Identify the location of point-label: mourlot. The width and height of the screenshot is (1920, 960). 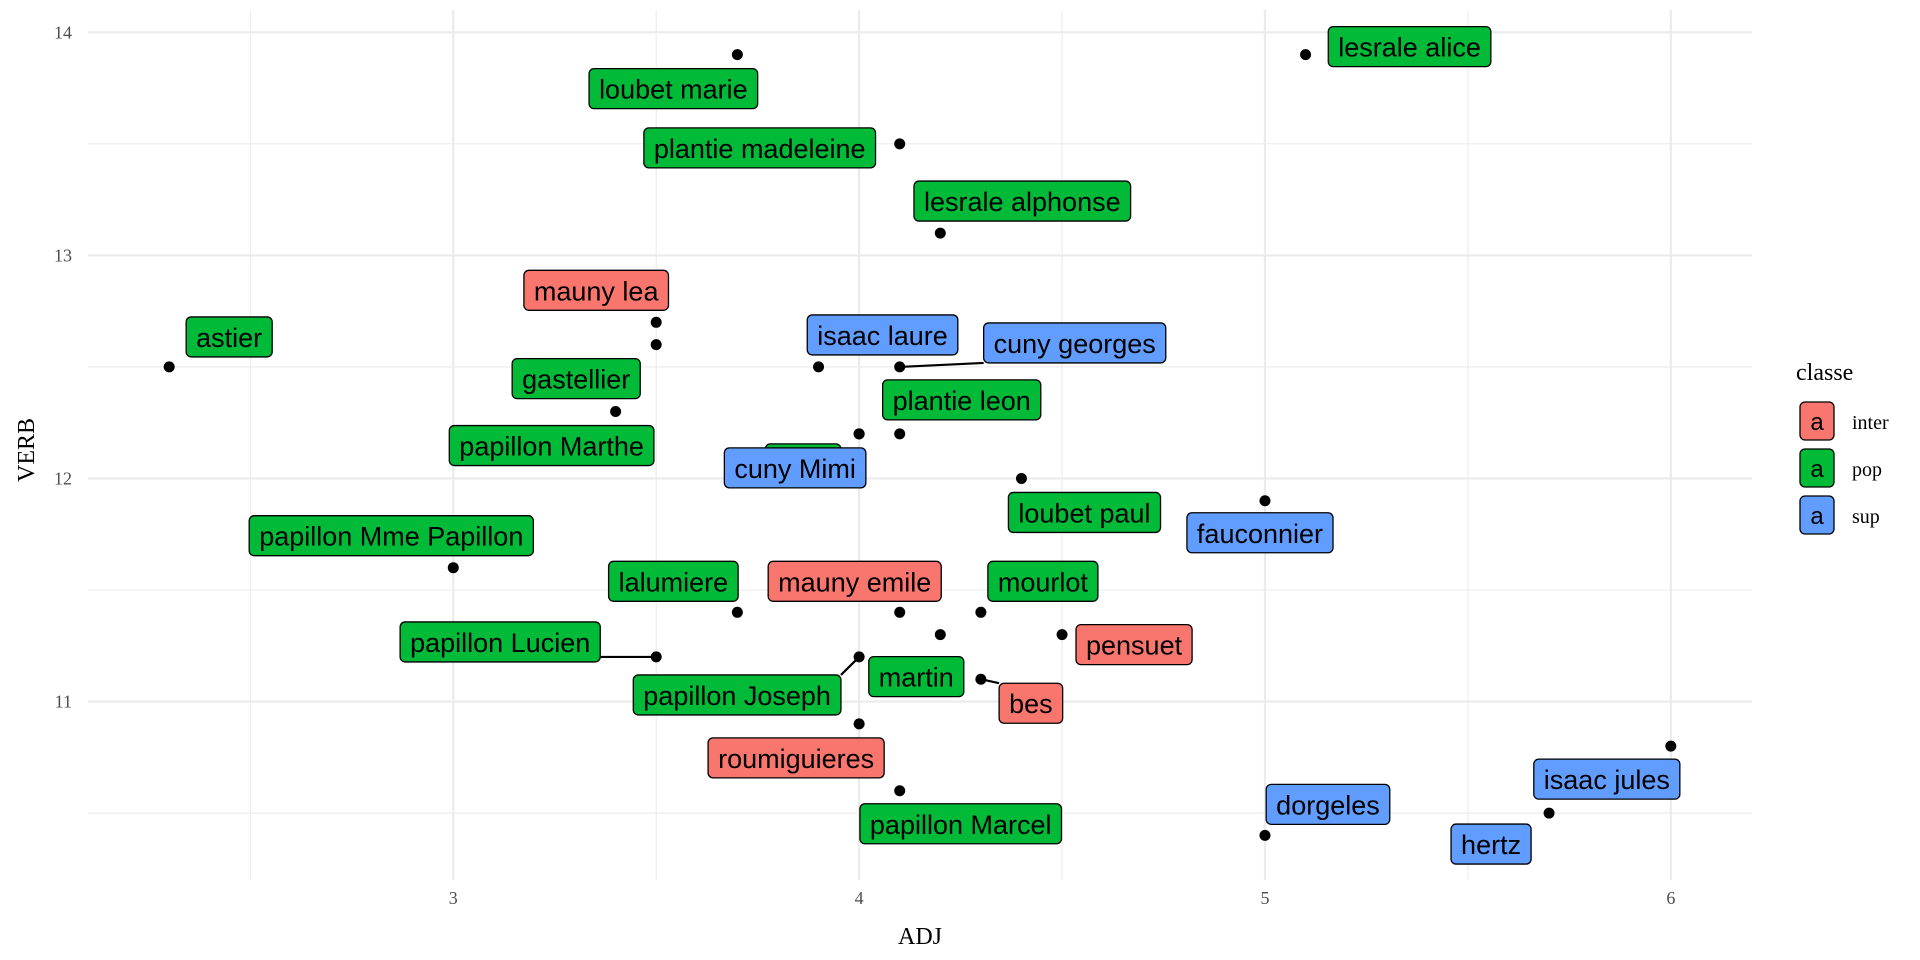
(1043, 581).